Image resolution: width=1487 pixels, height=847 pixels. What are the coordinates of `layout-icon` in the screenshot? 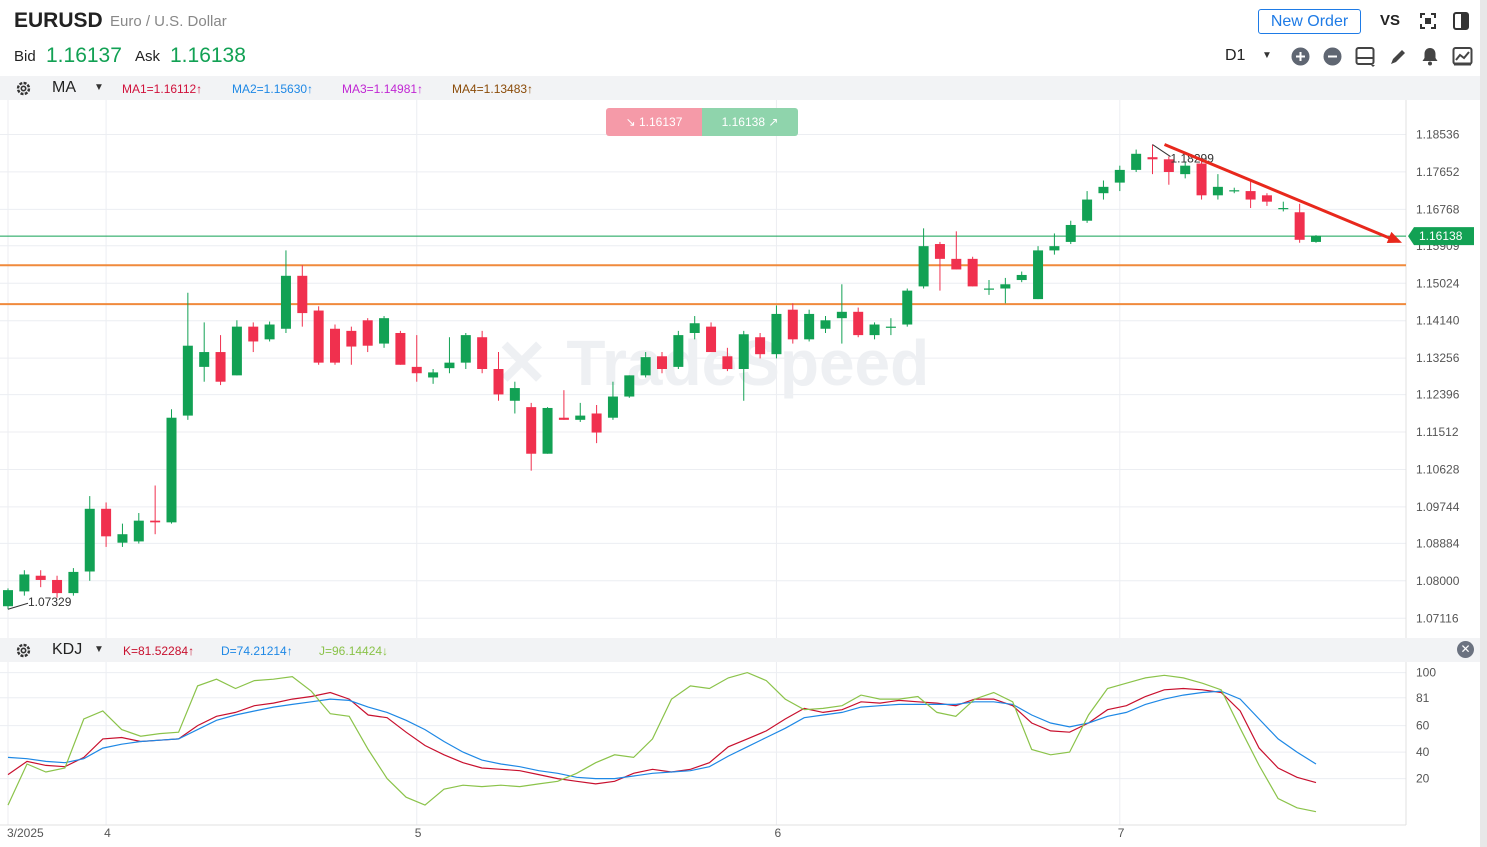 It's located at (1366, 57).